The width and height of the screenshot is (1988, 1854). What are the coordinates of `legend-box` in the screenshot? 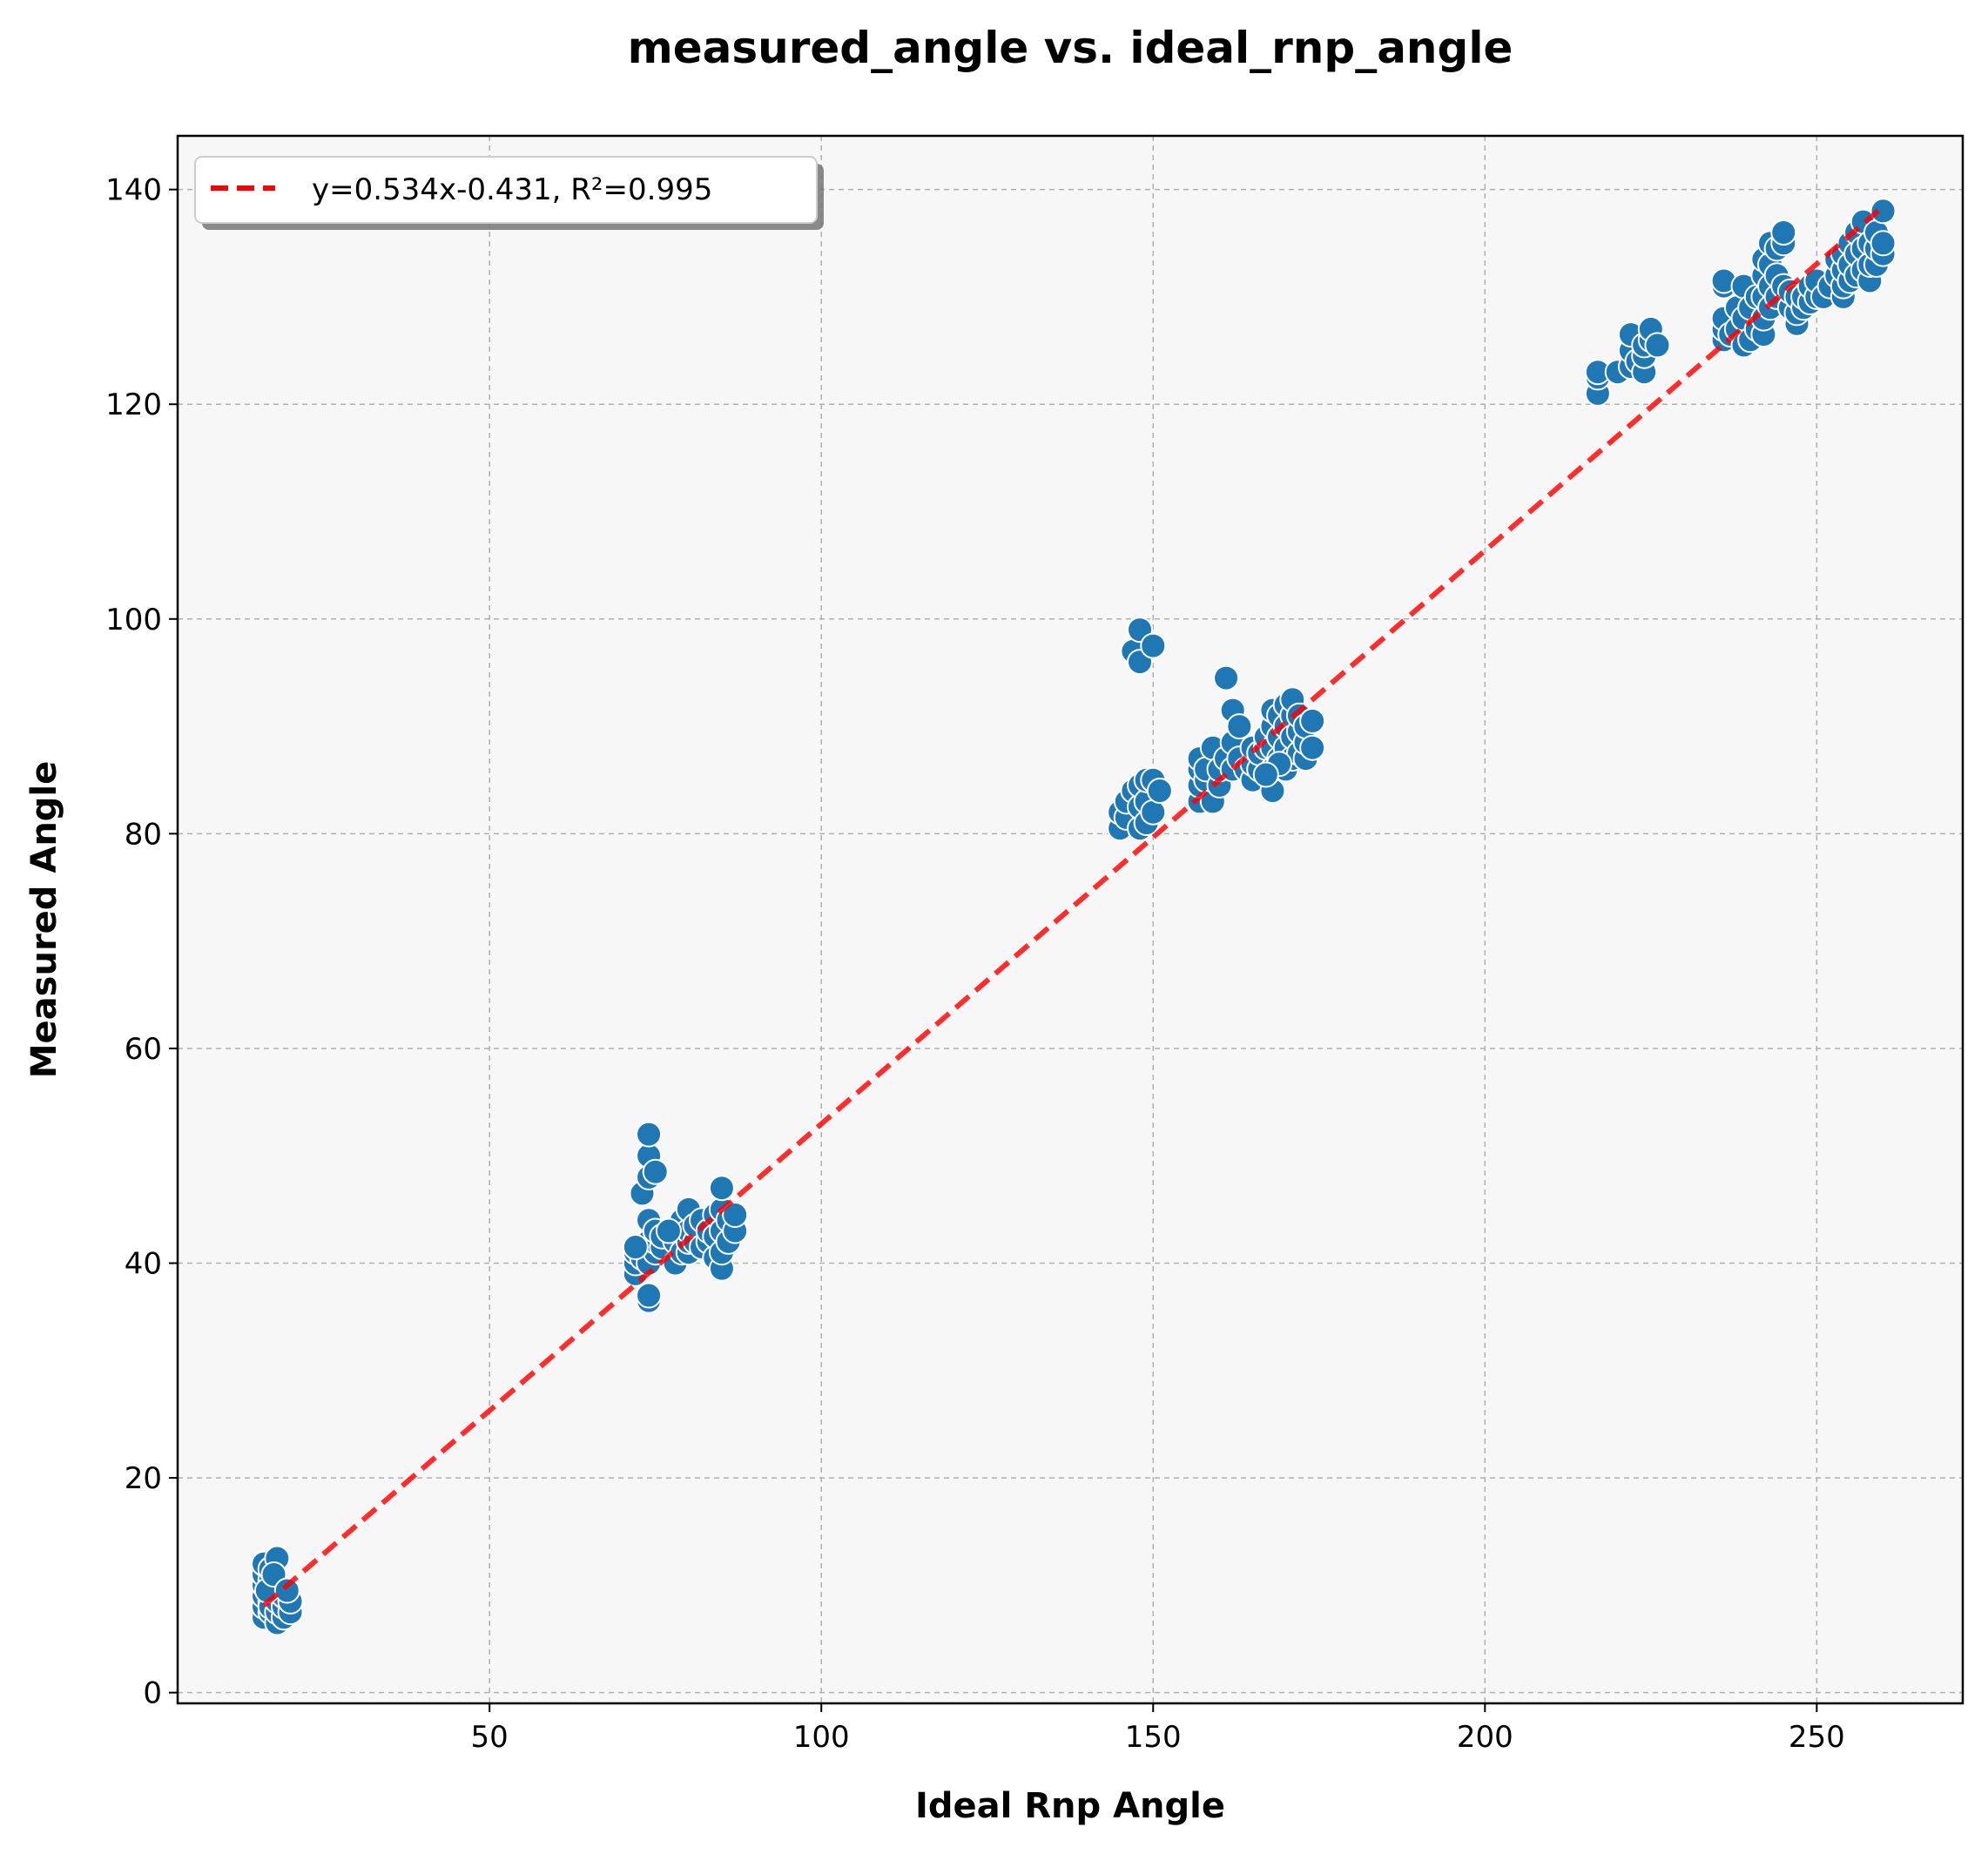 It's located at (506, 190).